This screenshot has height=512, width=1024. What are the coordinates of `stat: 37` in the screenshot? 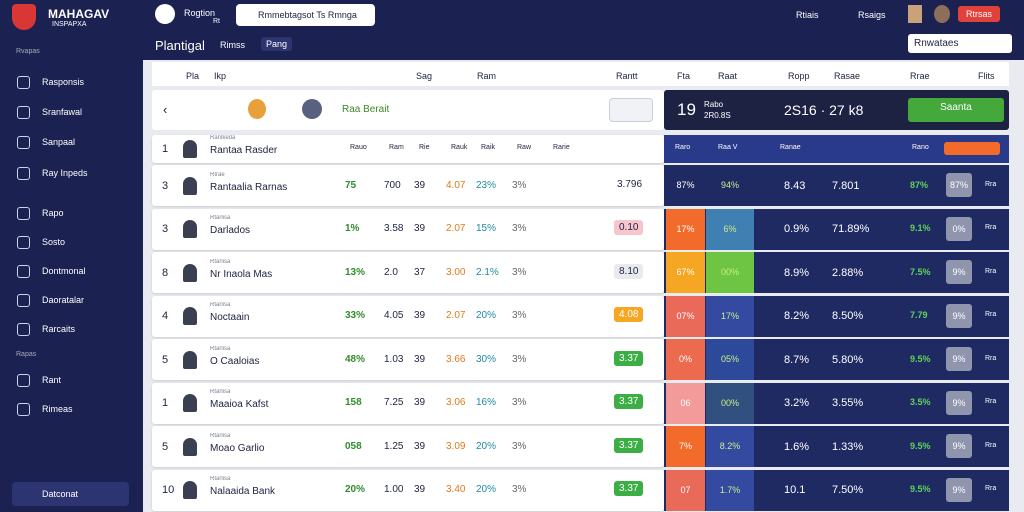 It's located at (420, 272).